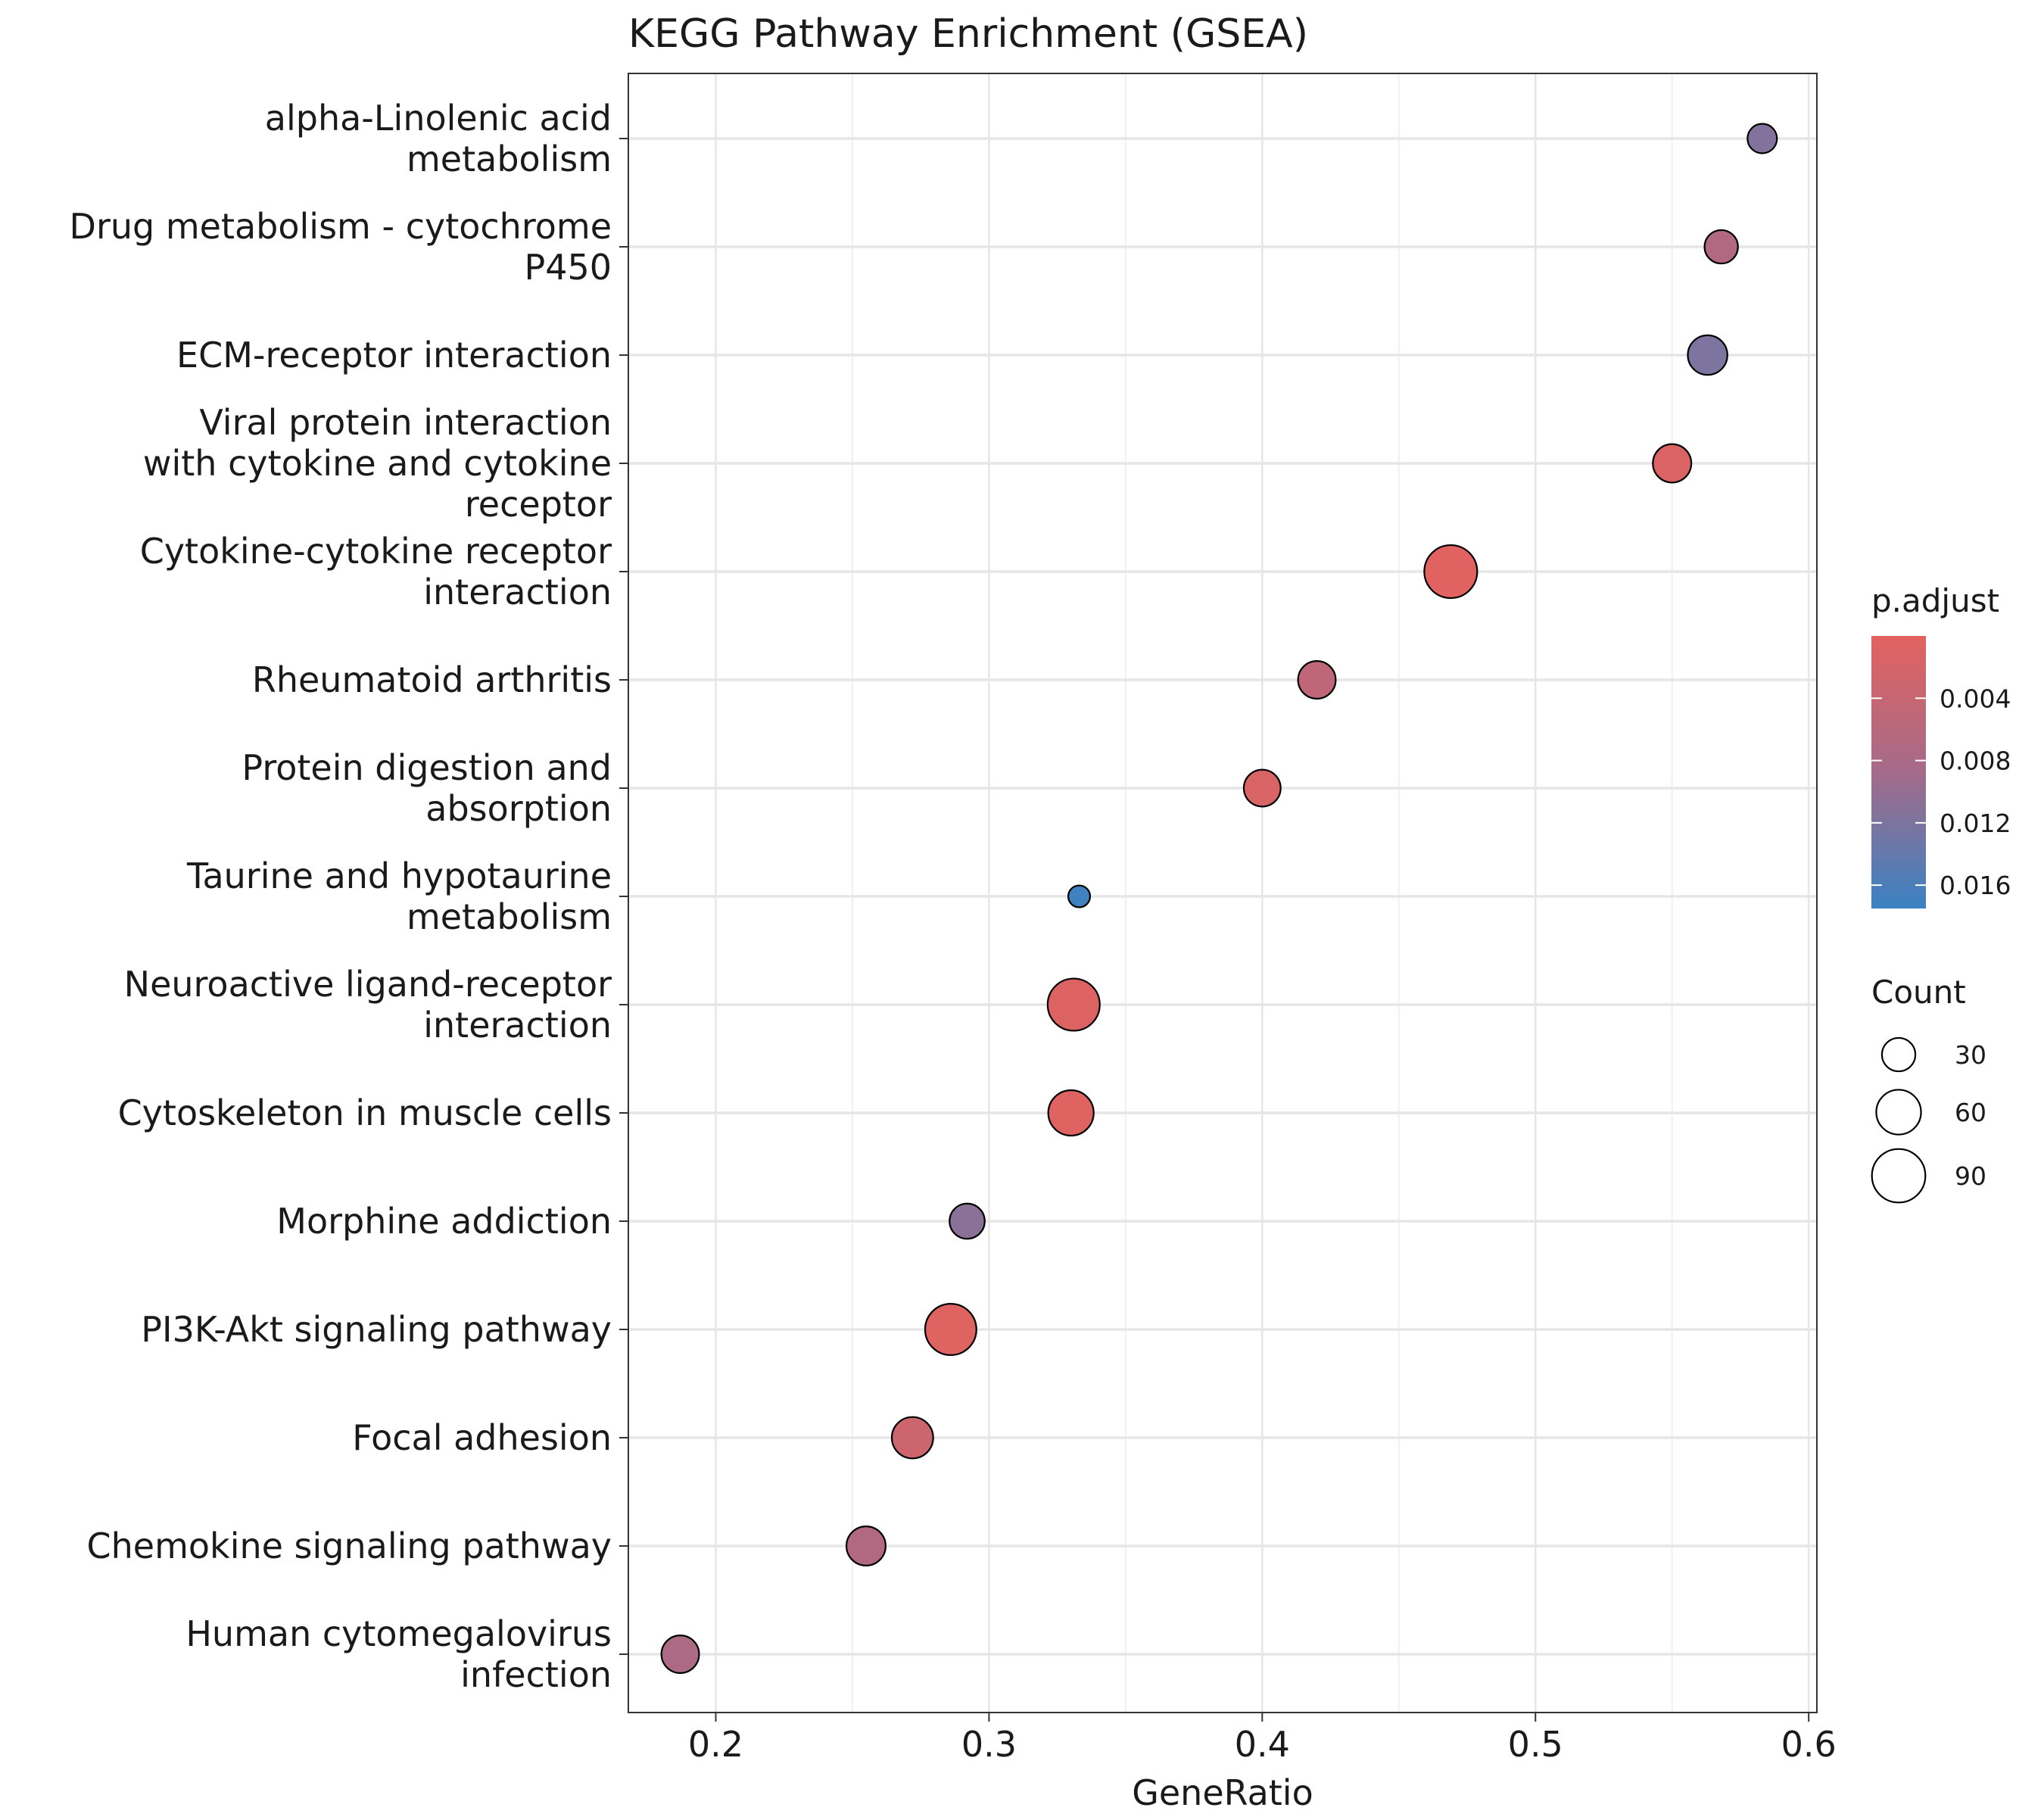  I want to click on y-tick-label: receptor, so click(538, 505).